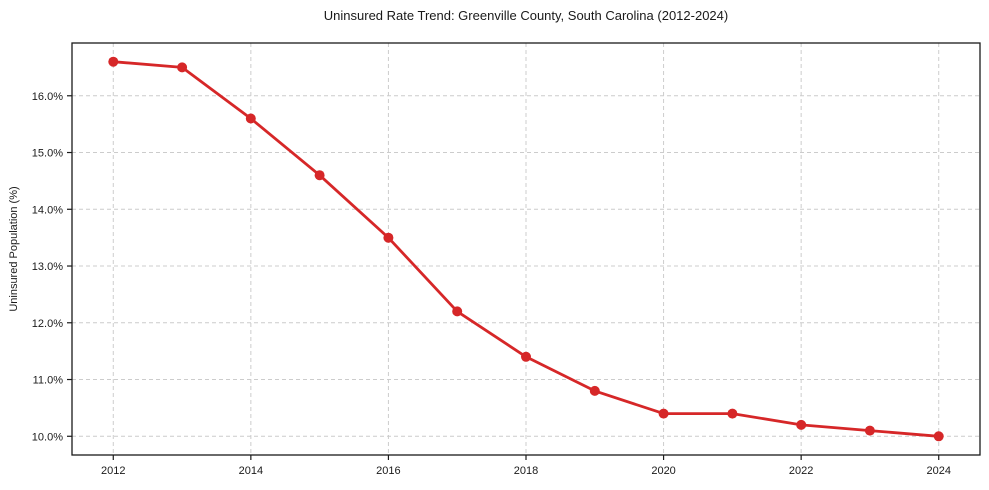  What do you see at coordinates (113, 471) in the screenshot?
I see `x-tick-label: 2012` at bounding box center [113, 471].